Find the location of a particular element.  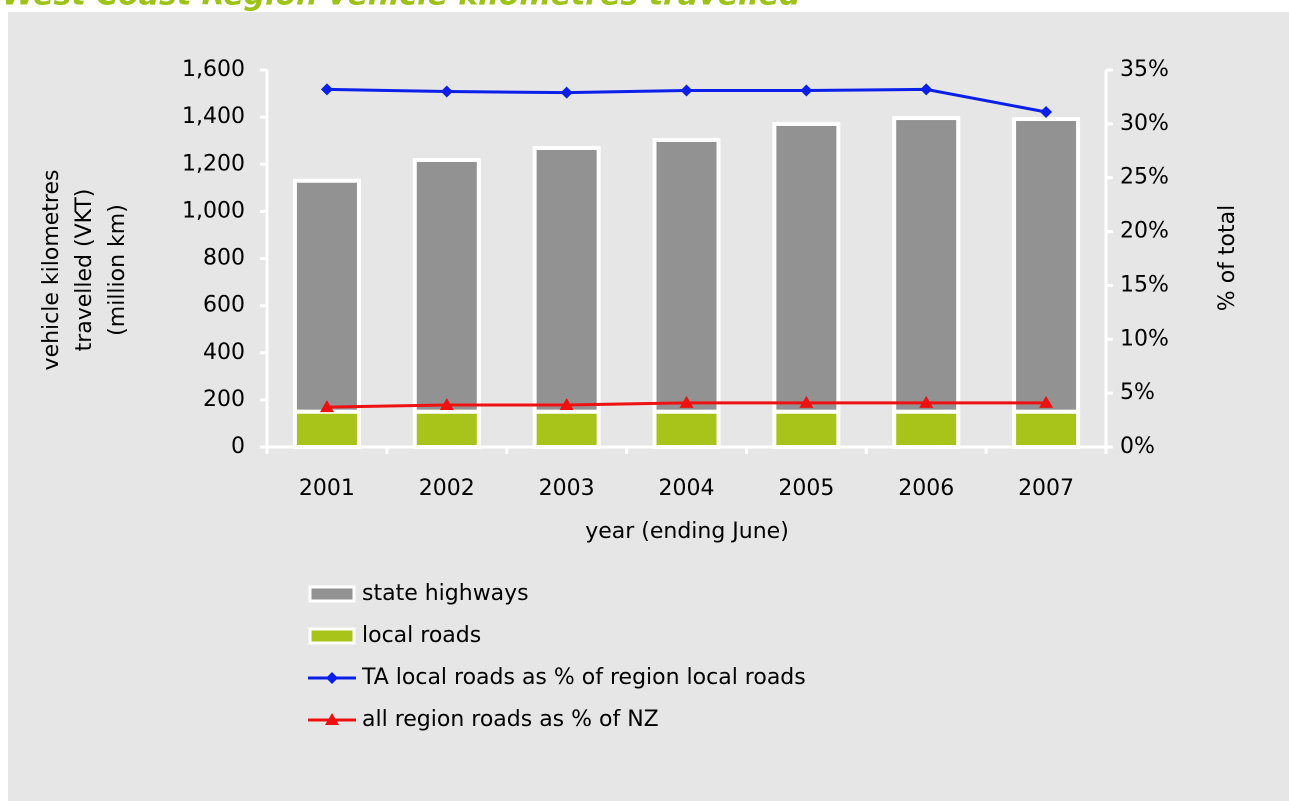

y-axis-label-line: (million km) is located at coordinates (117, 270).